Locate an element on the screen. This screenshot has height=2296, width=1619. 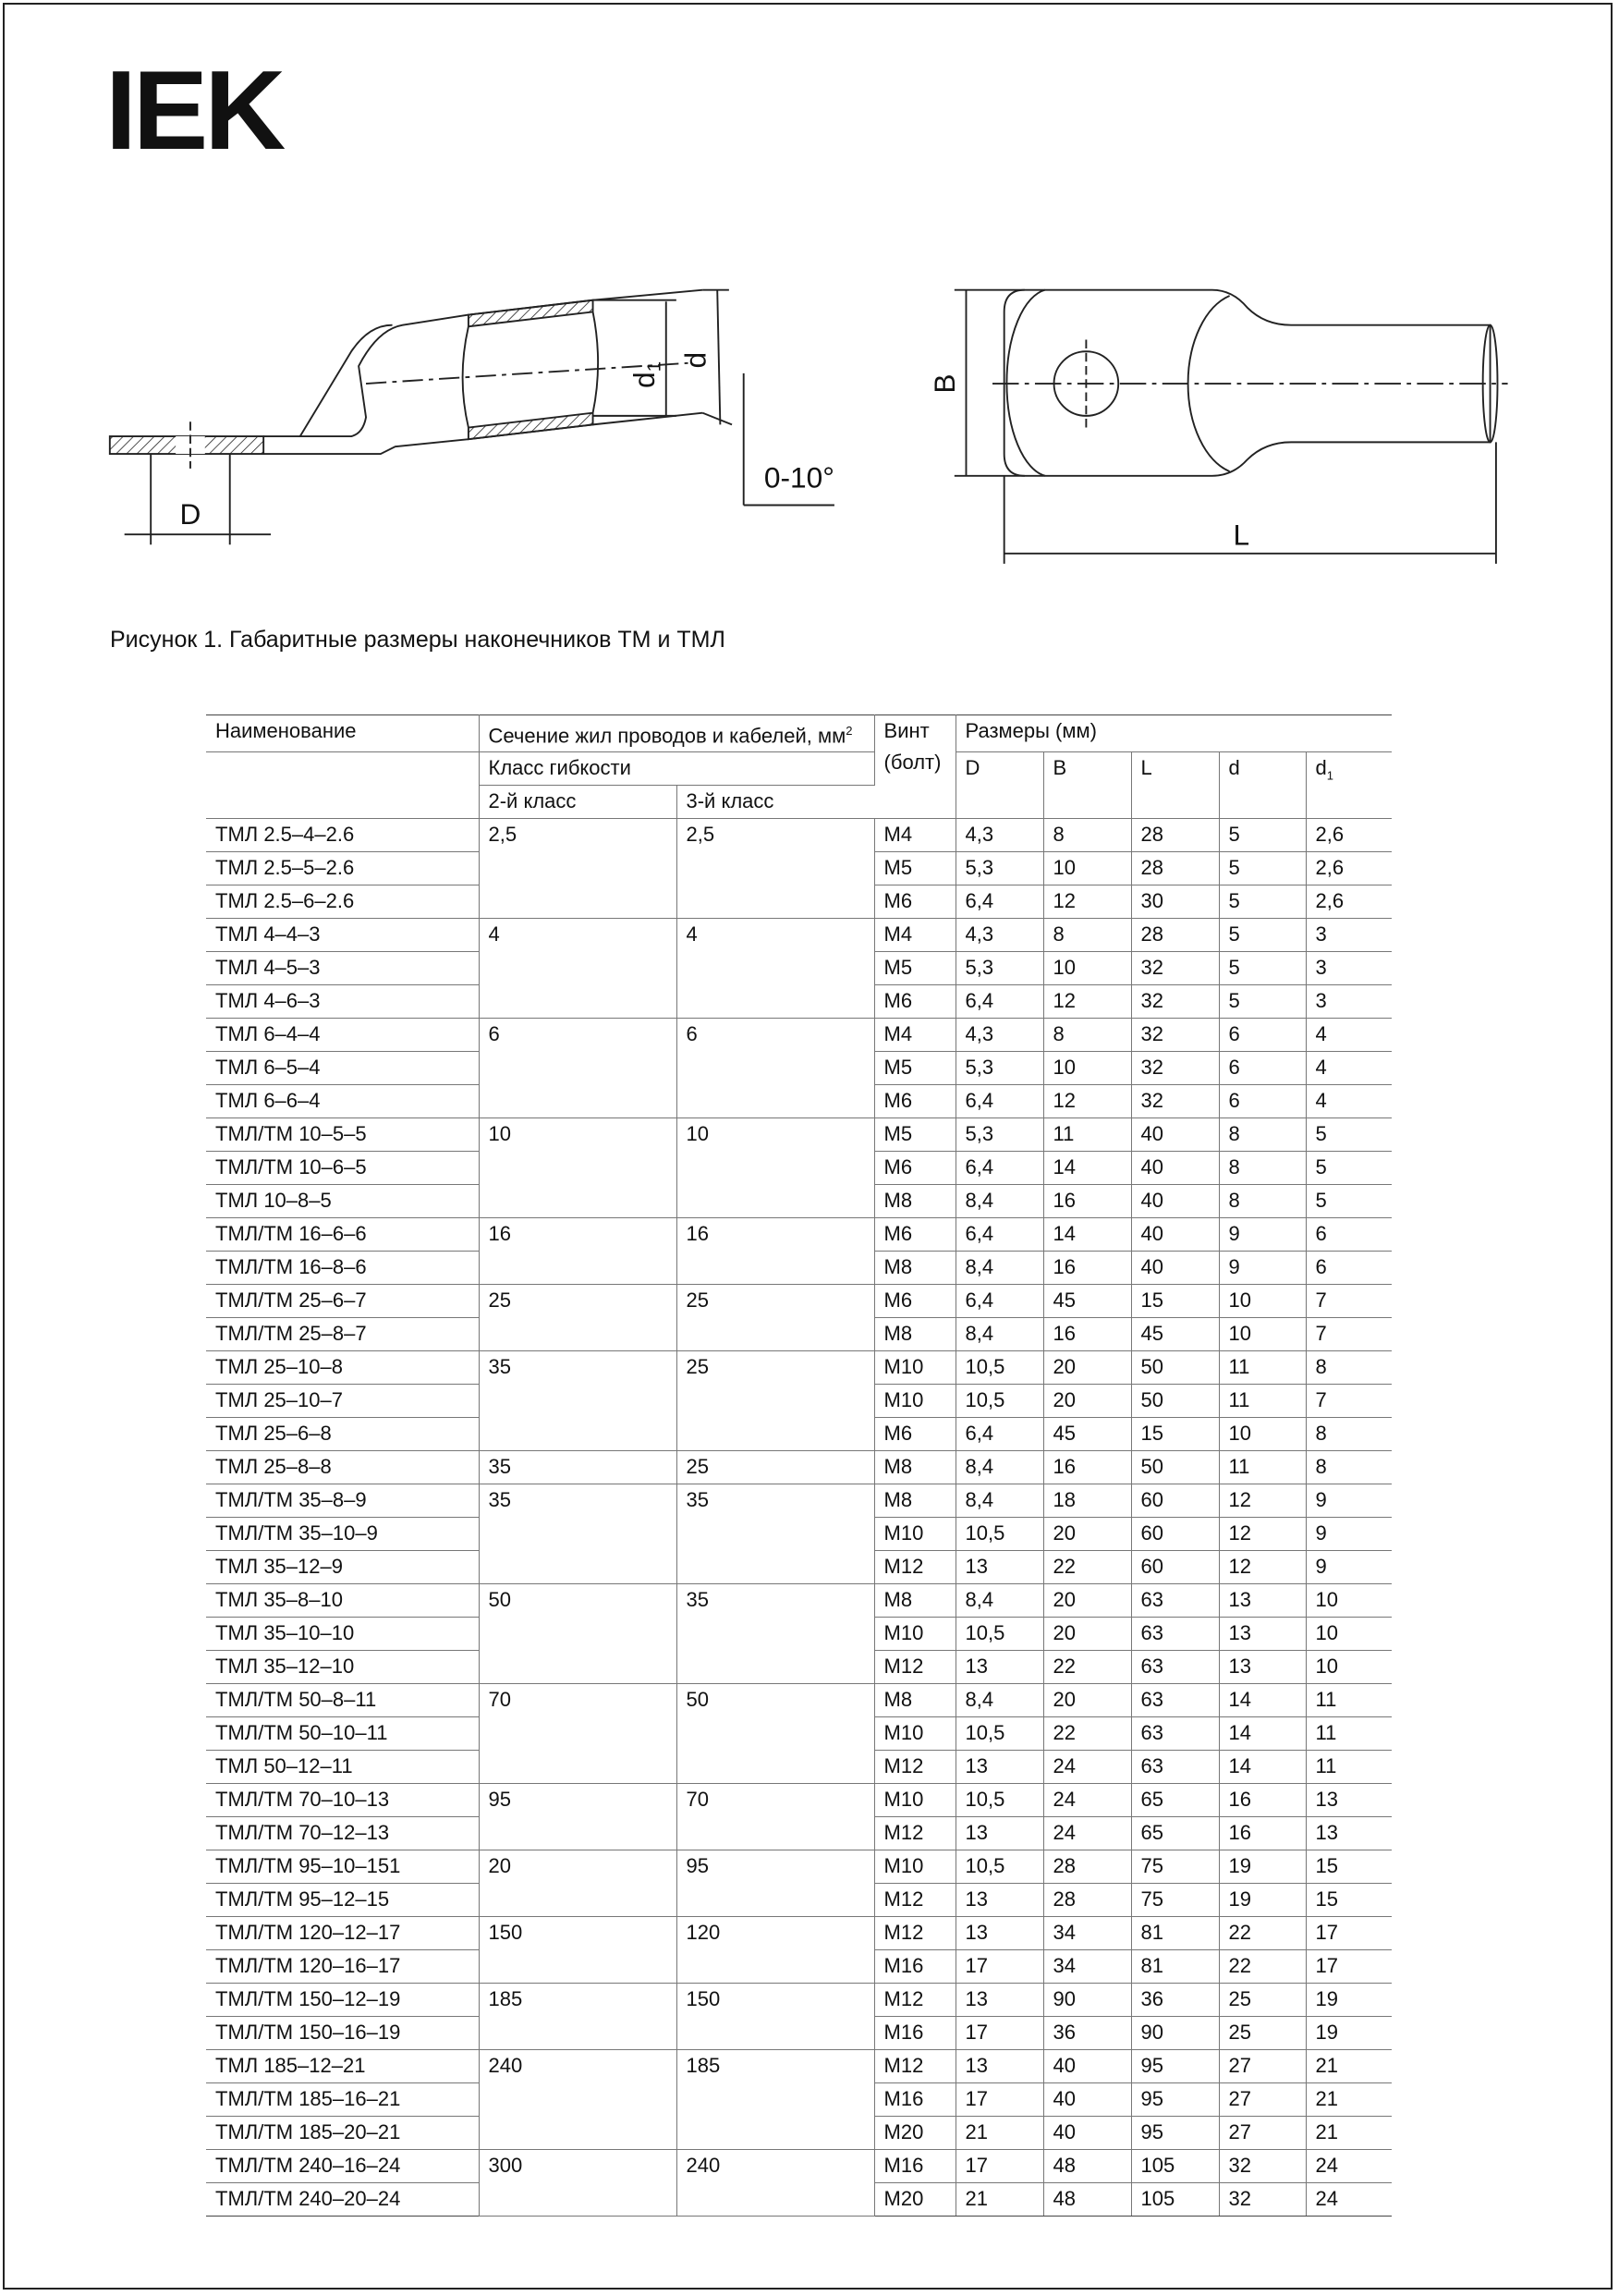
table-row: ТМЛ/ТМ 16–8–6 М8 8,4 16 40 9 6 is located at coordinates (799, 1269).